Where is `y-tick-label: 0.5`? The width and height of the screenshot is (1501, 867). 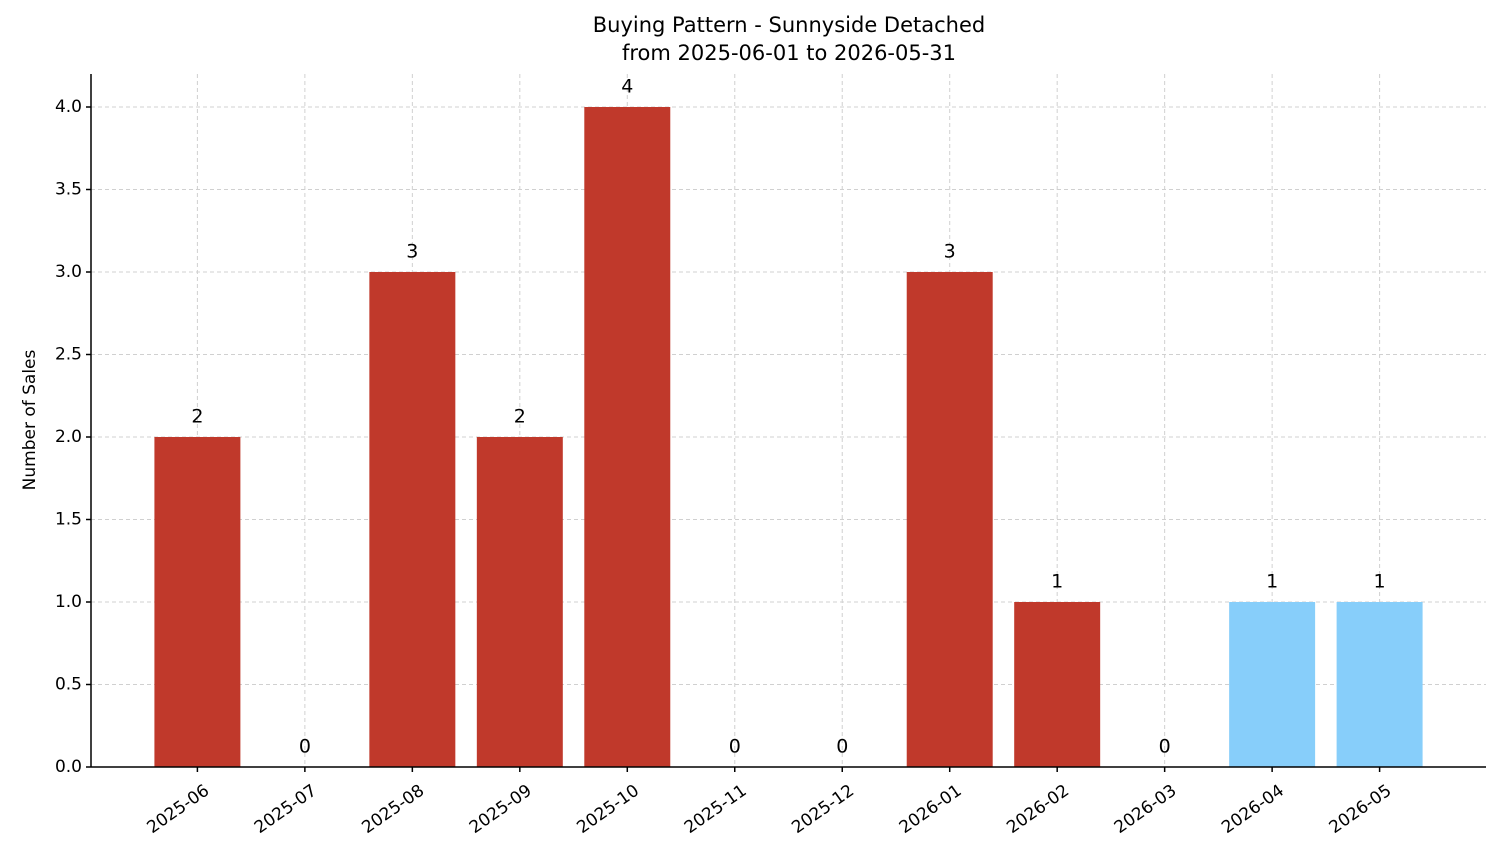
y-tick-label: 0.5 is located at coordinates (68, 685).